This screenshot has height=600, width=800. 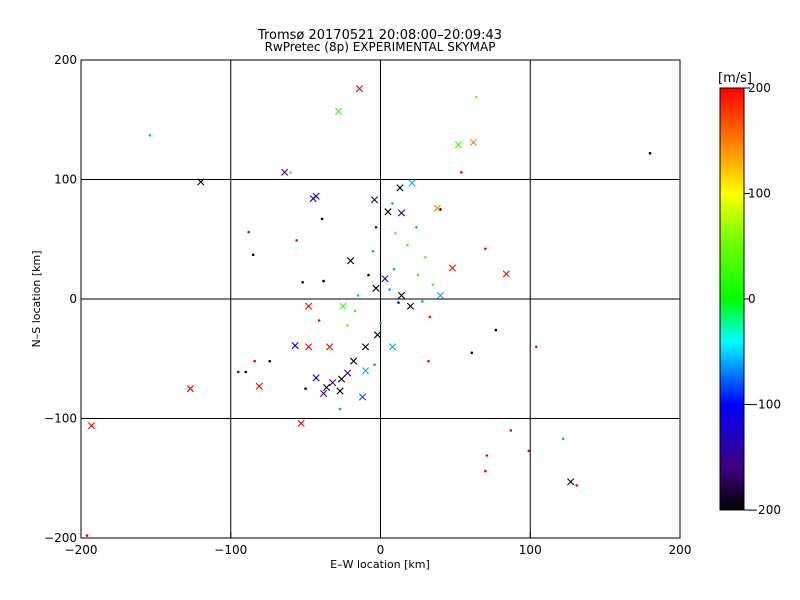 I want to click on x-tick-label: 100, so click(x=530, y=550).